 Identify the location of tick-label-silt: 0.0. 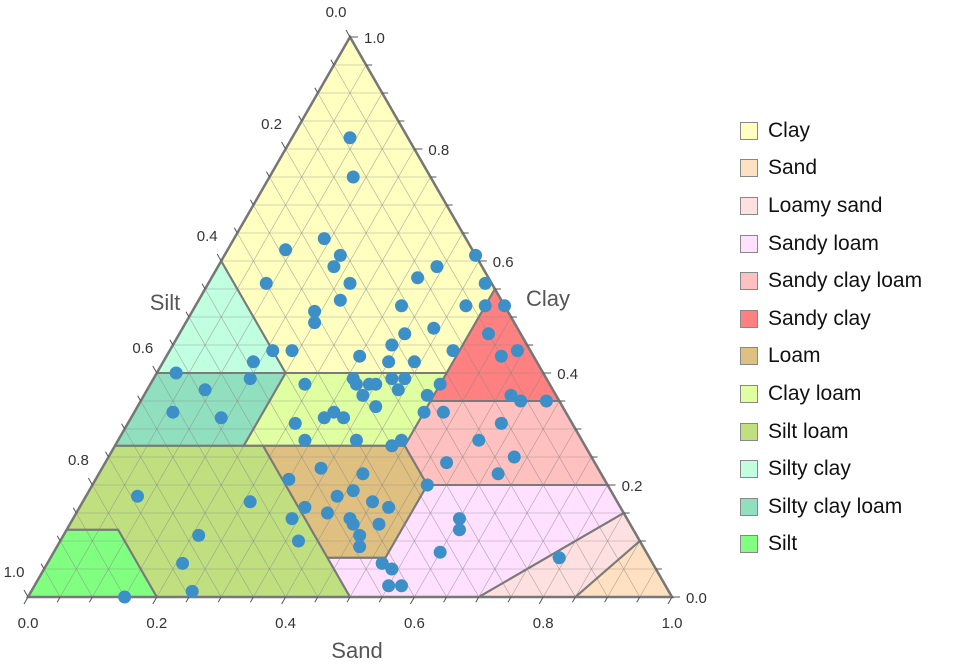
(336, 12).